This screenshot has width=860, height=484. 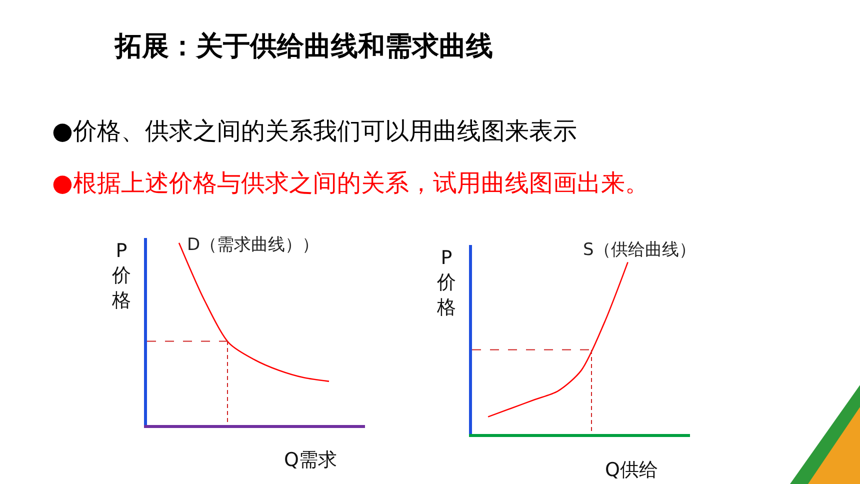 I want to click on x-axis-title: Q需求, so click(x=310, y=460).